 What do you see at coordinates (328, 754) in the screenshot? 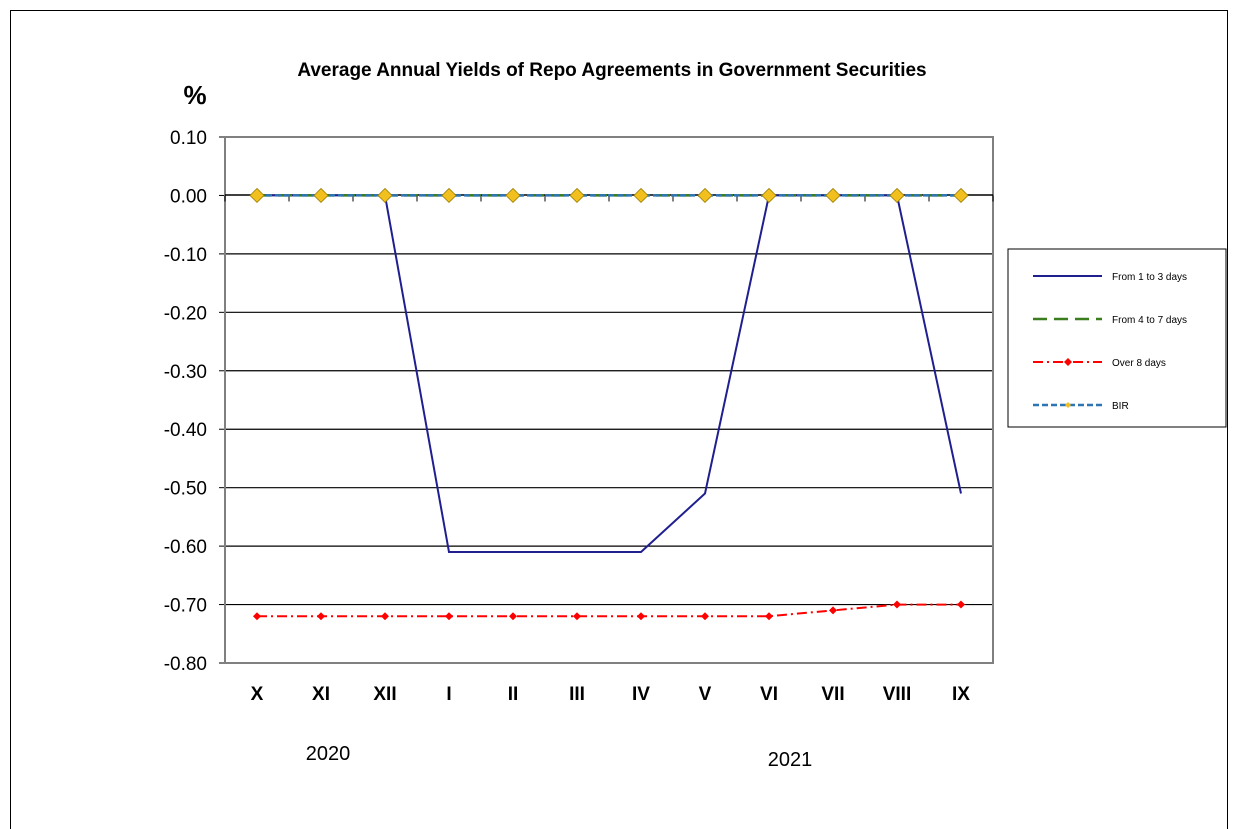
I see `year-label-2020: 2020` at bounding box center [328, 754].